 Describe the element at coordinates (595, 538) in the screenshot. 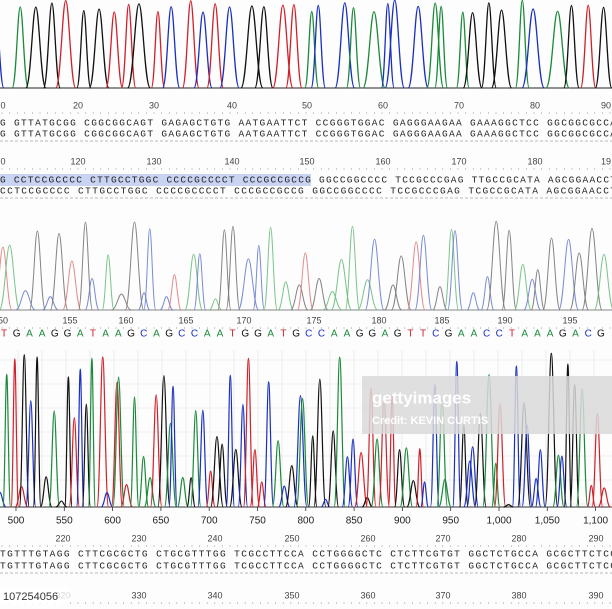

I see `ruler-label: 290` at that location.